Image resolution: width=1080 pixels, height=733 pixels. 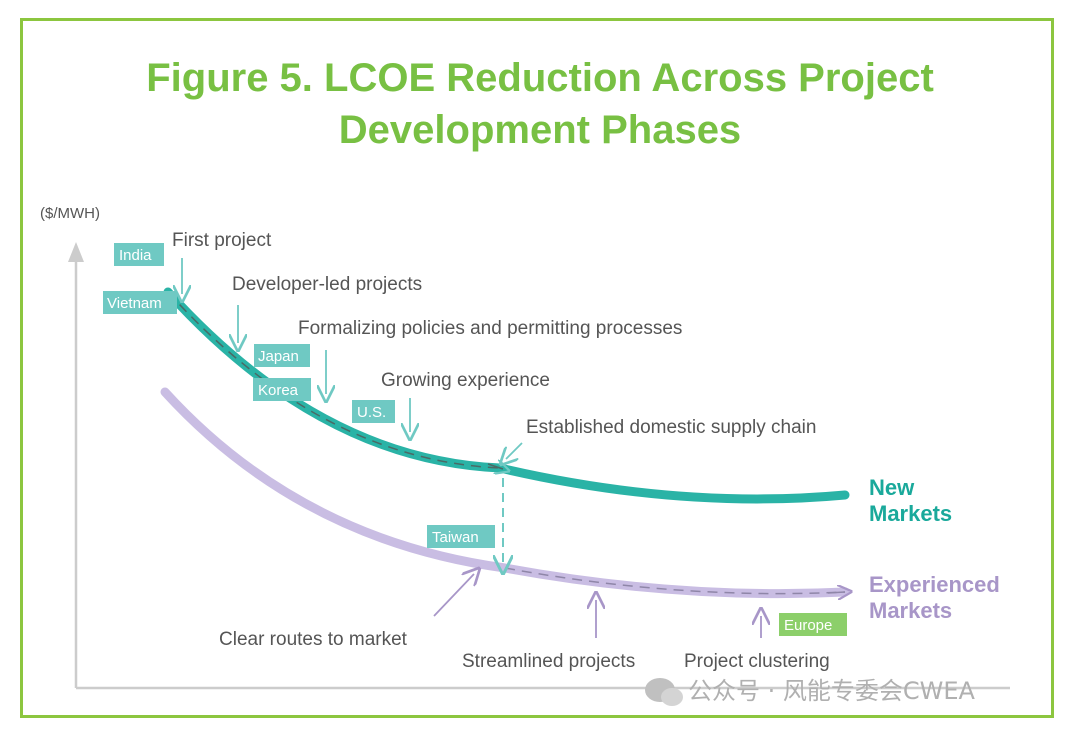 What do you see at coordinates (836, 592) in the screenshot?
I see `exp-curve-end-arrow` at bounding box center [836, 592].